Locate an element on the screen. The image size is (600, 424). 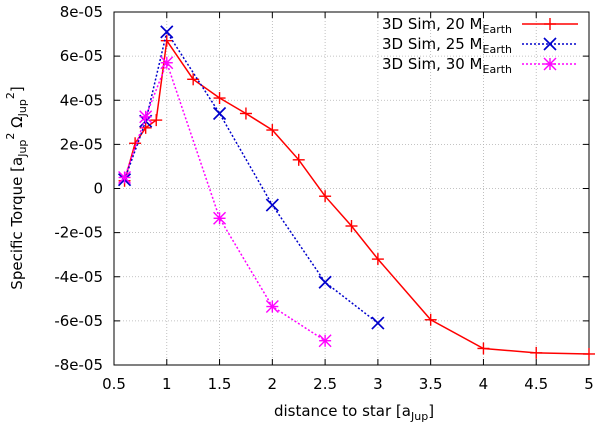
x-tick-label: 4 is located at coordinates (484, 384).